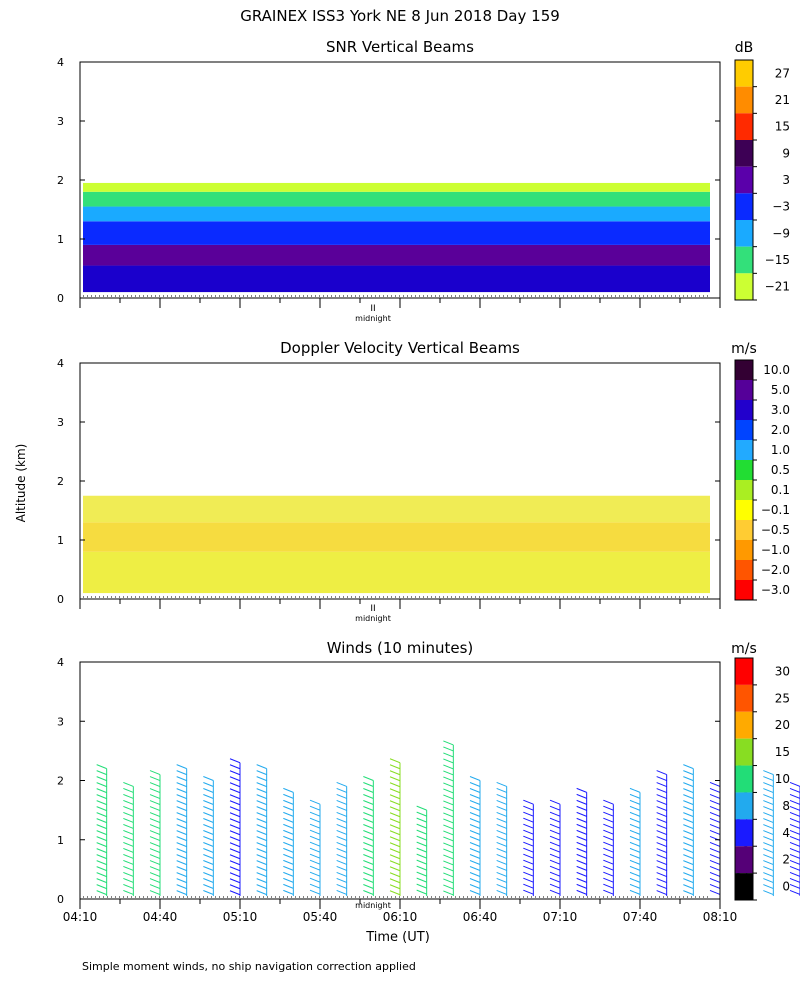 Image resolution: width=800 pixels, height=1000 pixels. I want to click on colorbar-label: −3.0, so click(775, 590).